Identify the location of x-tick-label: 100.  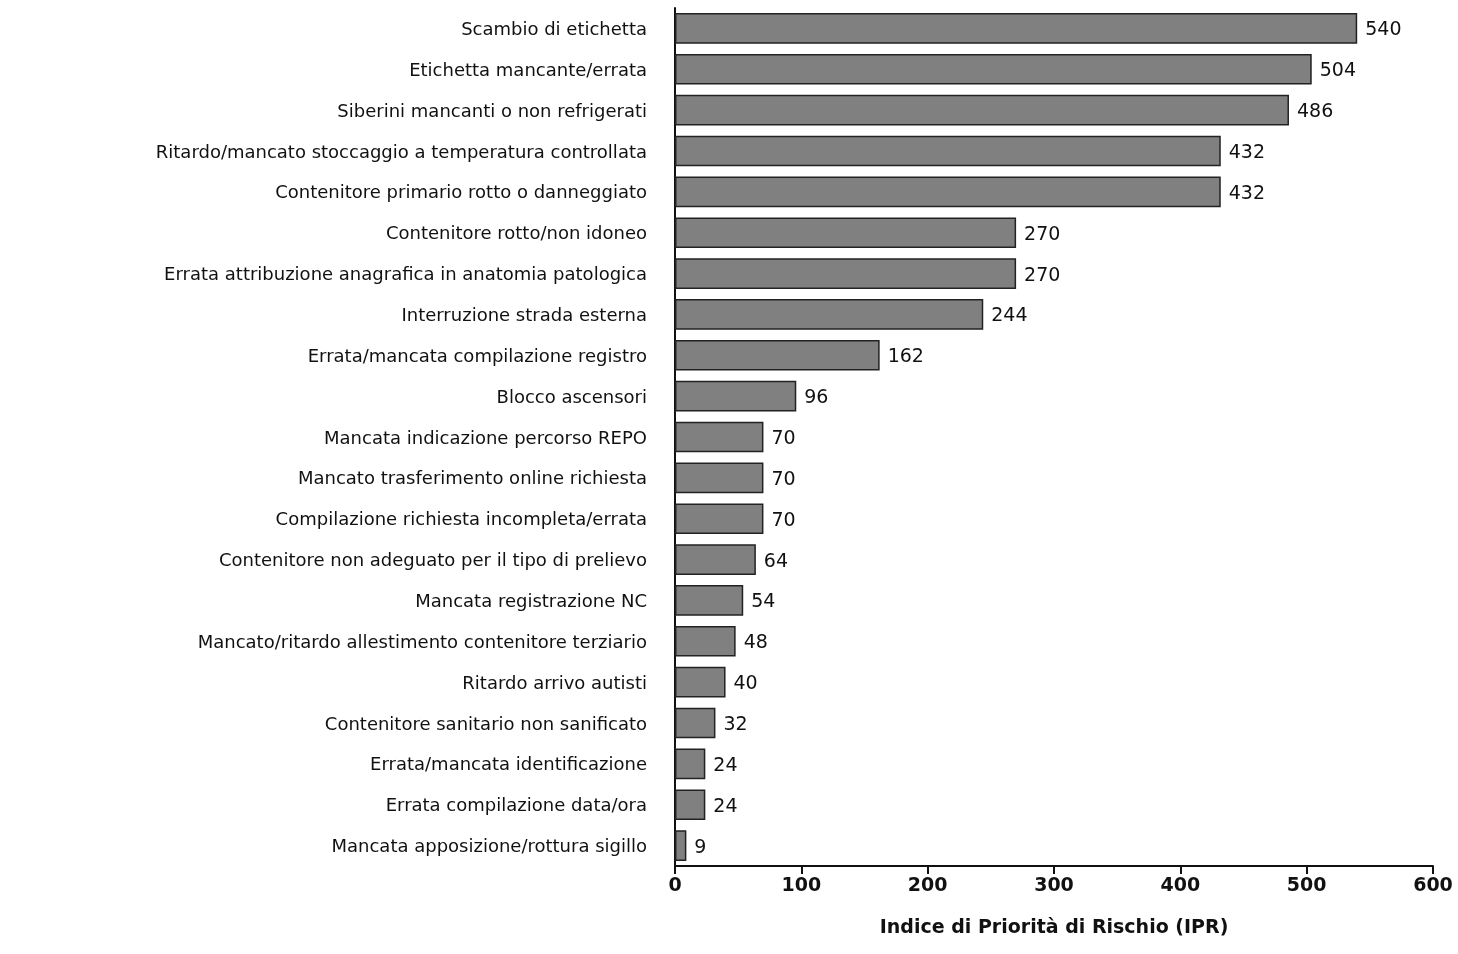
(801, 883).